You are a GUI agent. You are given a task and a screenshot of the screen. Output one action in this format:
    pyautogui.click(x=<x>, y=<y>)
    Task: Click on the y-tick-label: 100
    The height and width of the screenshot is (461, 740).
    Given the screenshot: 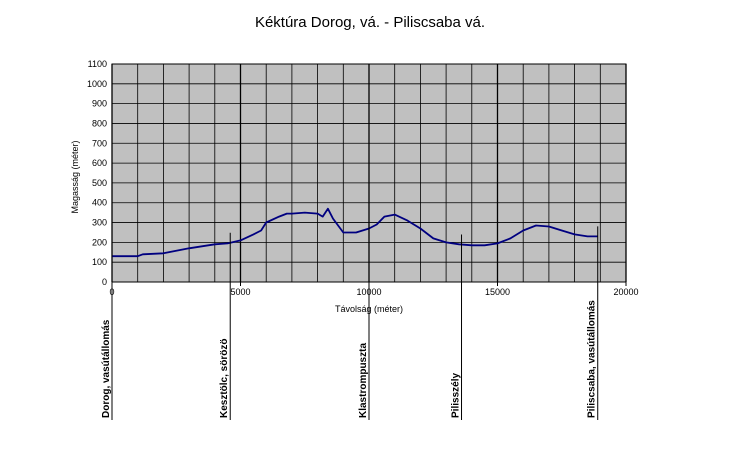 What is the action you would take?
    pyautogui.click(x=99, y=262)
    